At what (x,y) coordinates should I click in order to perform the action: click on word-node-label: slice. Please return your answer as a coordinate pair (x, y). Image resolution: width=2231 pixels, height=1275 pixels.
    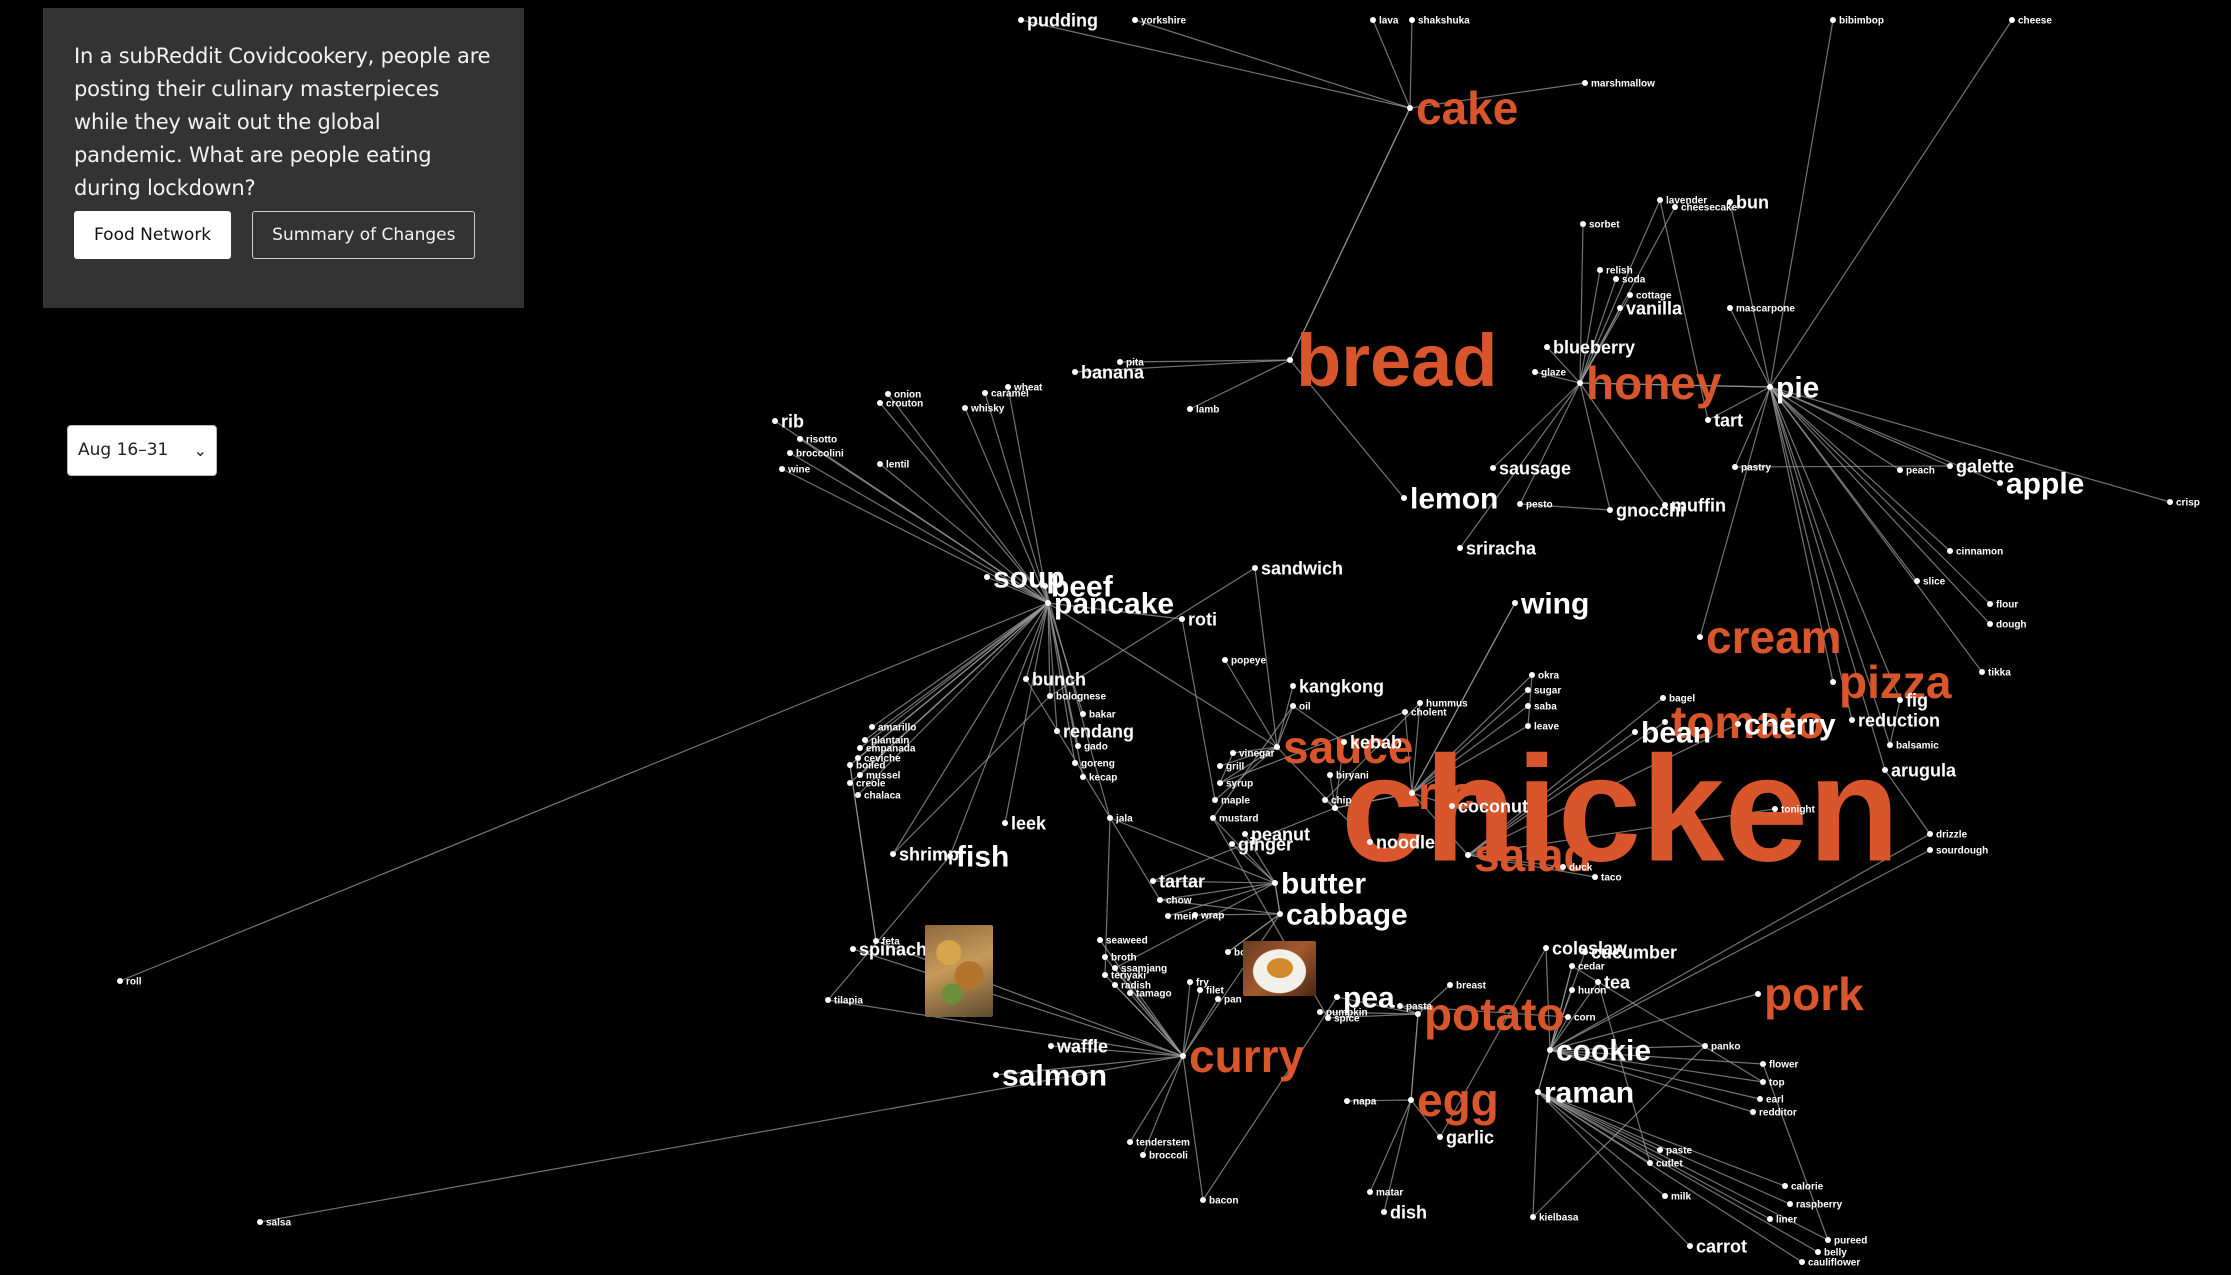
    Looking at the image, I should click on (1934, 582).